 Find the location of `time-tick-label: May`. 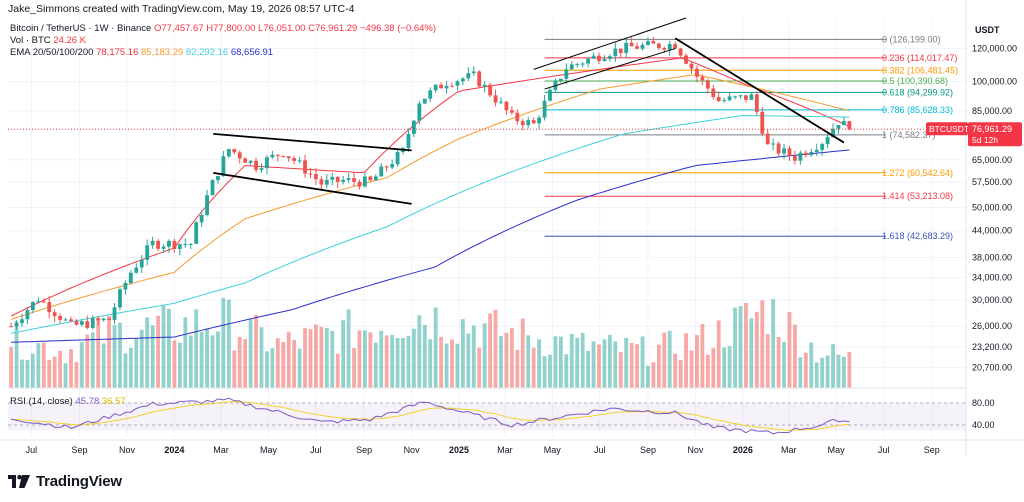

time-tick-label: May is located at coordinates (269, 450).